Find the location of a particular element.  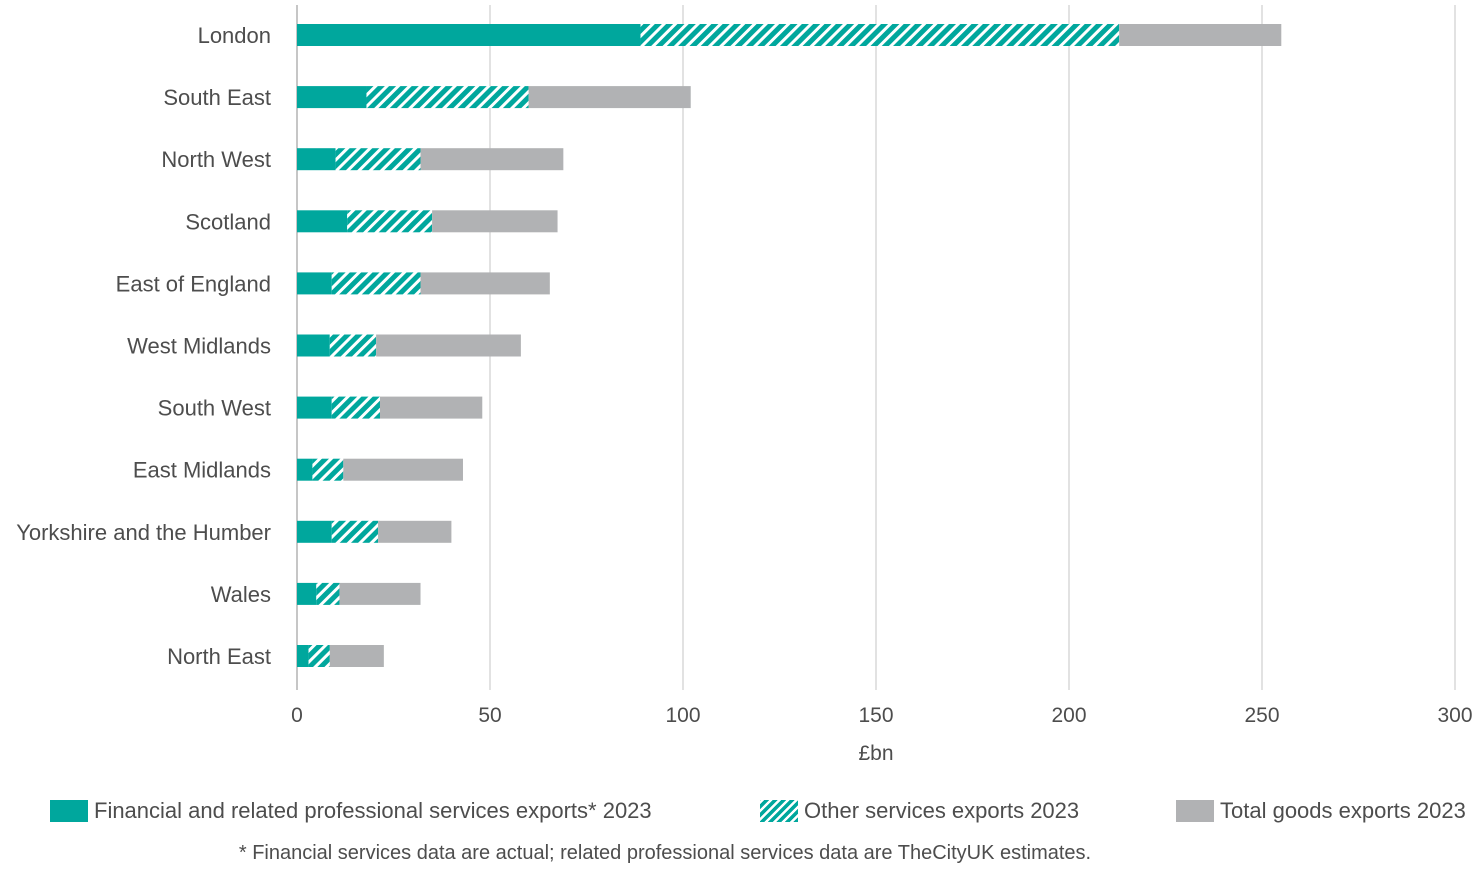

category-label-7: East Midlands is located at coordinates (202, 470).